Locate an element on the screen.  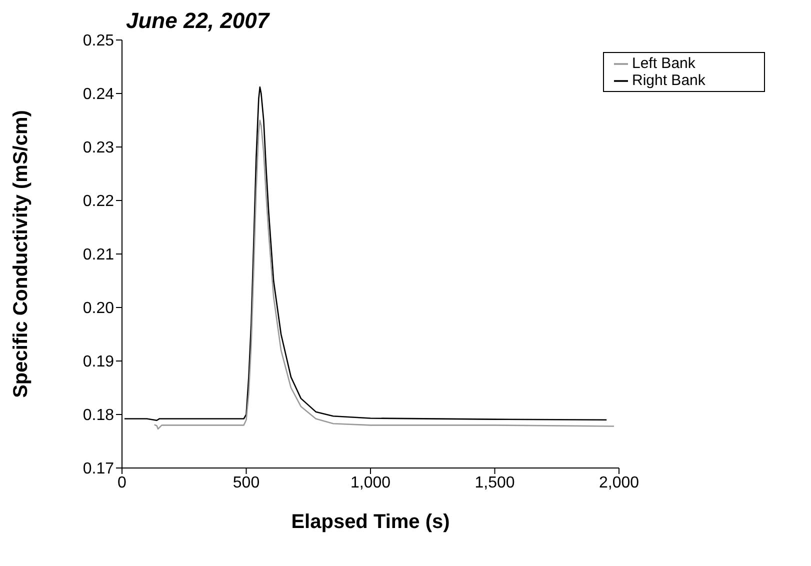
x-tick-label: 1,500 is located at coordinates (494, 483).